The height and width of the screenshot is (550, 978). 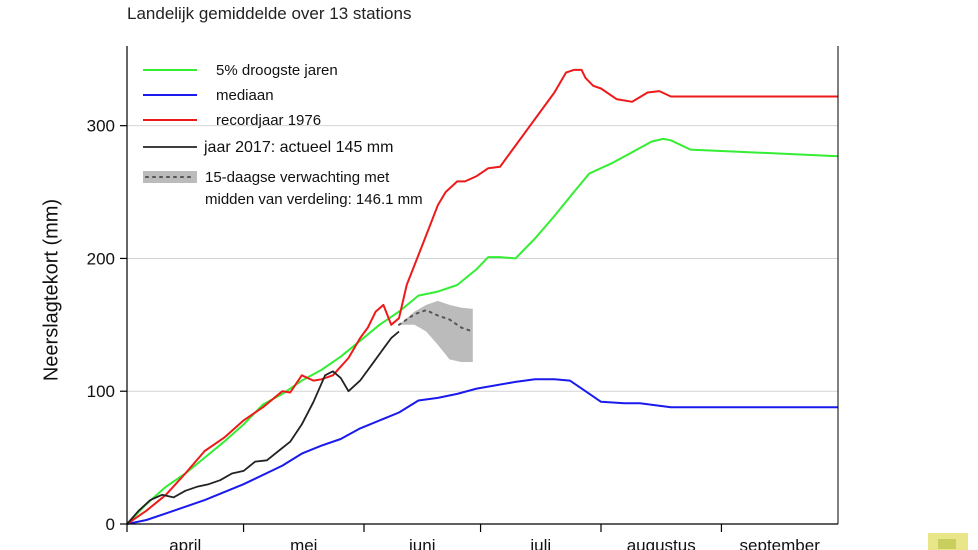 What do you see at coordinates (298, 147) in the screenshot?
I see `legend-label: jaar 2017: actueel 145 mm` at bounding box center [298, 147].